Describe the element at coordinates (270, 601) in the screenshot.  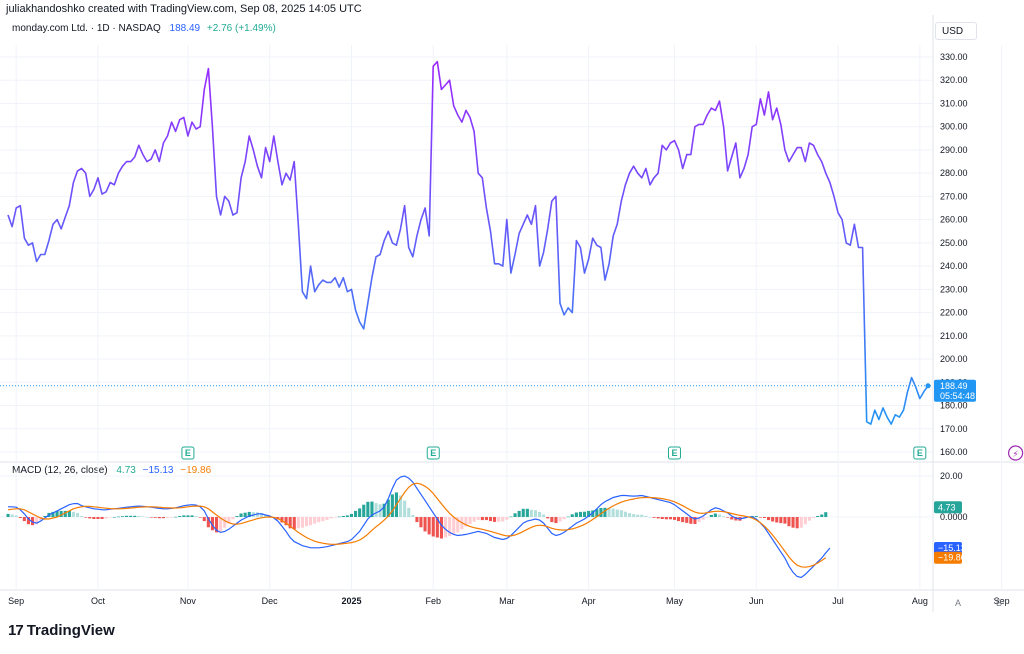
I see `time-tick-label: Dec` at that location.